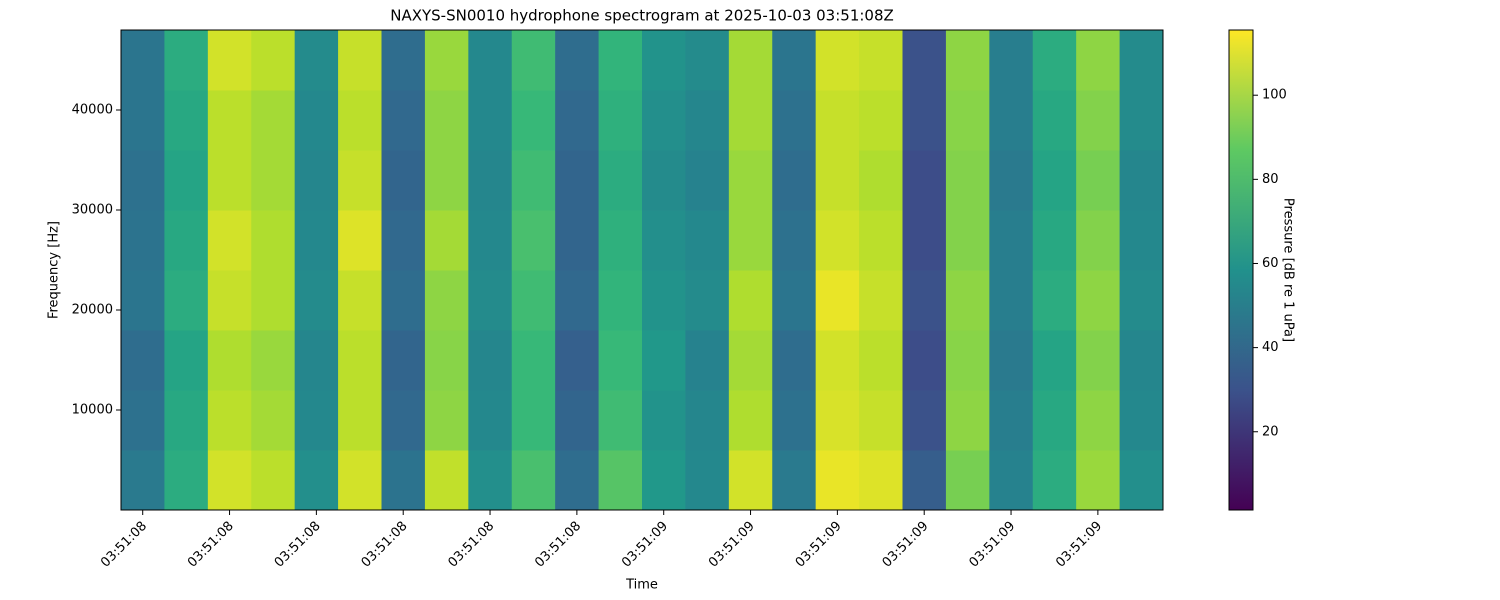 The height and width of the screenshot is (600, 1500). What do you see at coordinates (92, 410) in the screenshot?
I see `y-tick-label: 10000` at bounding box center [92, 410].